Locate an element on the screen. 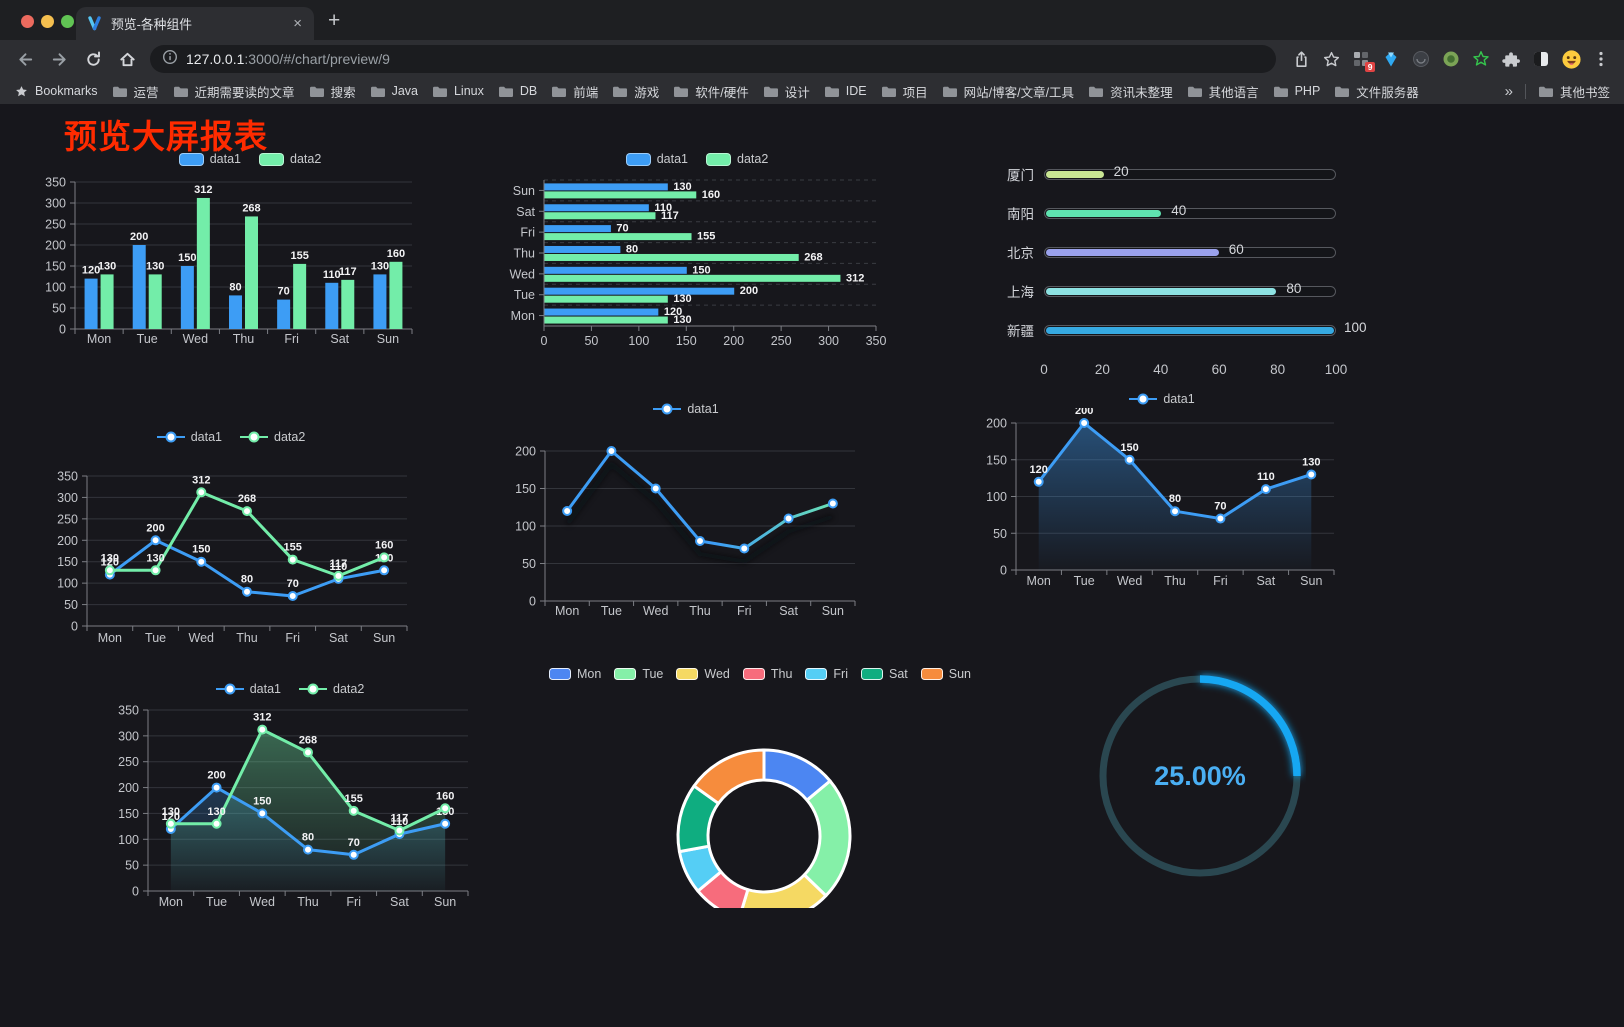  donut-chart: Mon Tue Wed Thu Fri Sat Sun is located at coordinates (760, 783).